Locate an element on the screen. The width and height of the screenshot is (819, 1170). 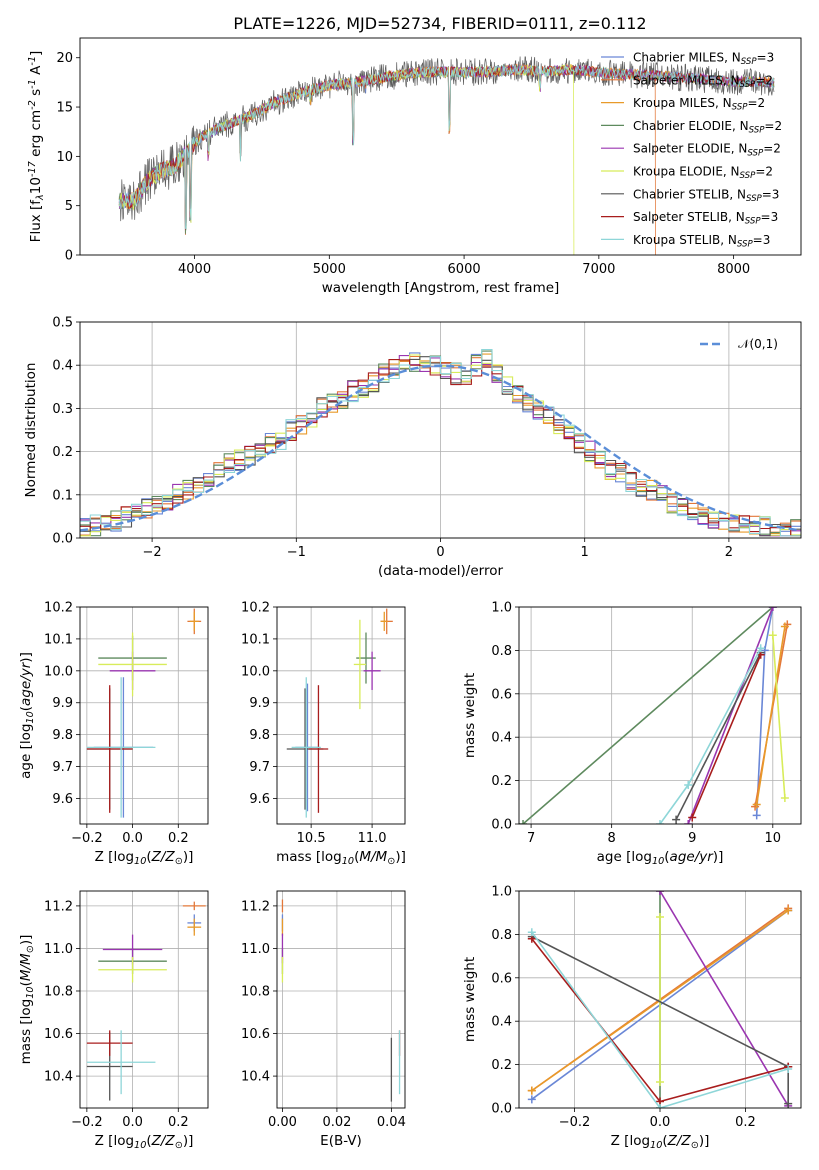
x-tick-label: −1 is located at coordinates (296, 552).